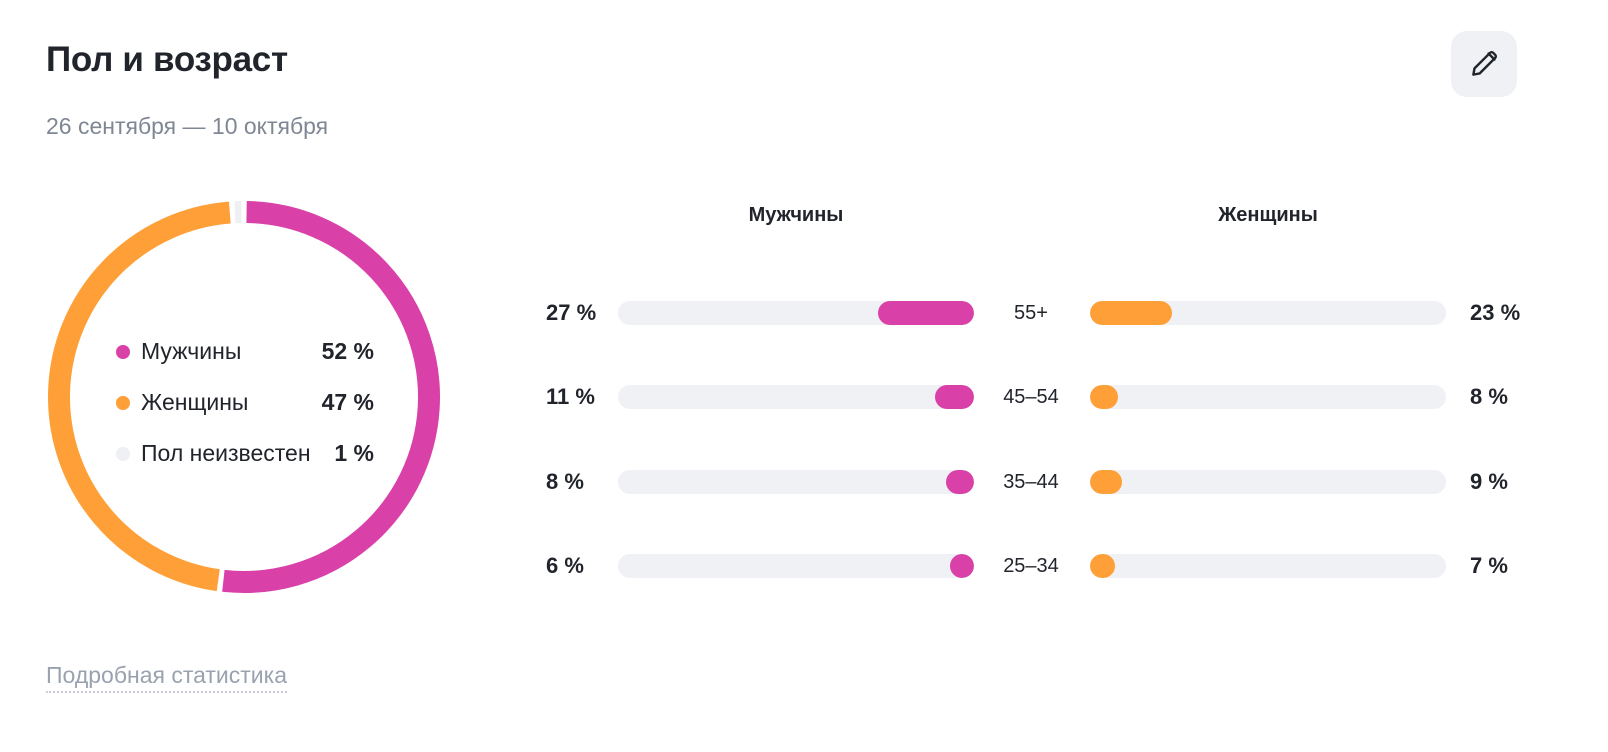 This screenshot has height=752, width=1608. Describe the element at coordinates (191, 351) in the screenshot. I see `legend-label: Мужчины` at that location.